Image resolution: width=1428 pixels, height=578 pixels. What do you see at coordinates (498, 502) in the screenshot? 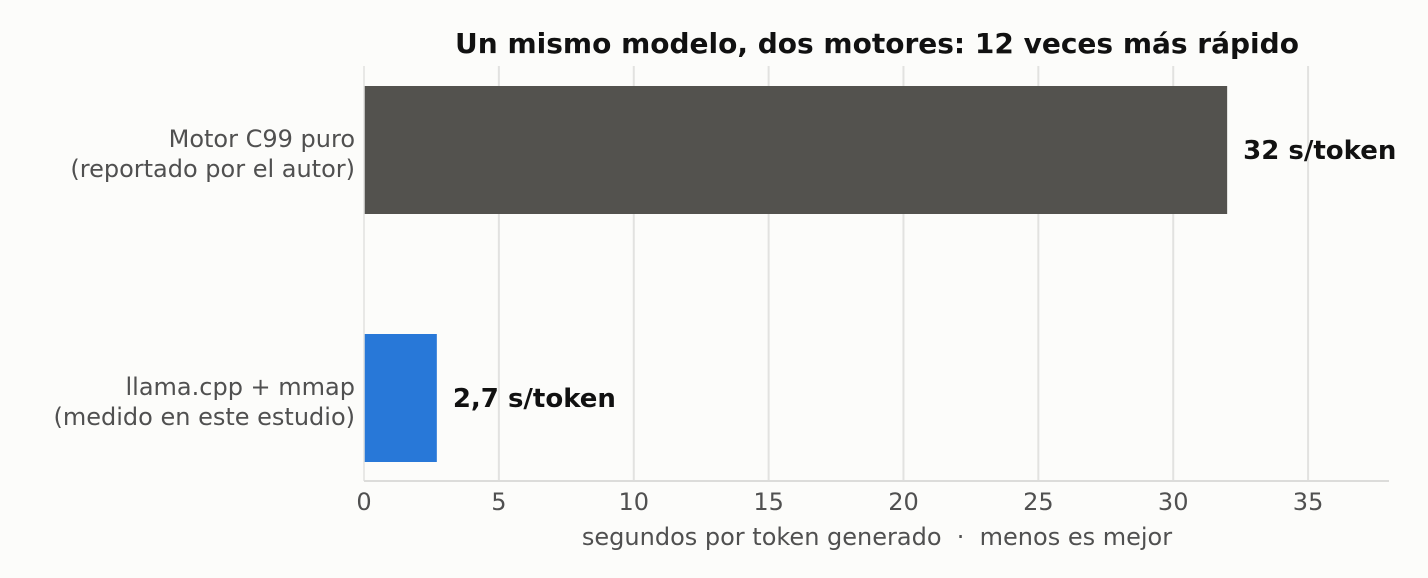
I see `x-tick-label-5: 5` at bounding box center [498, 502].